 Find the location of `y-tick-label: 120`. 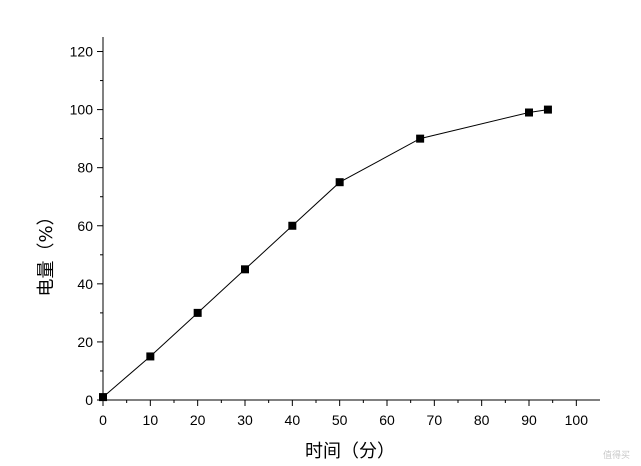

y-tick-label: 120 is located at coordinates (82, 52).